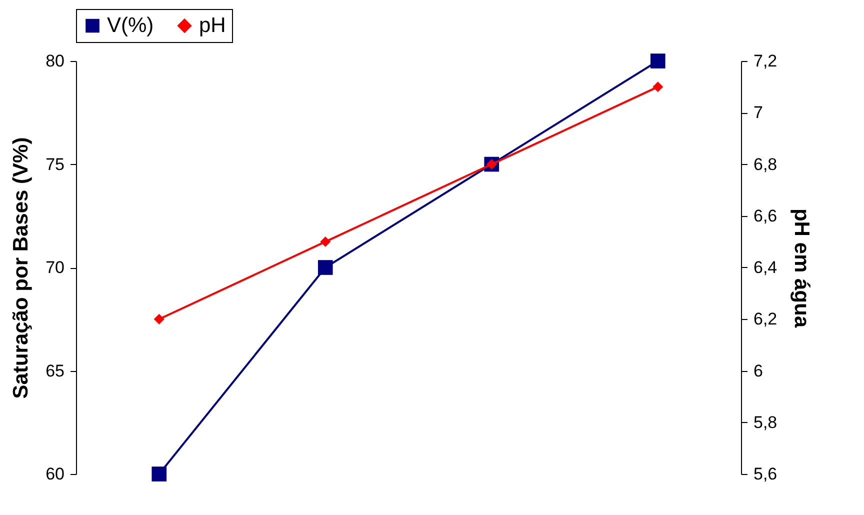 This screenshot has width=864, height=515. What do you see at coordinates (55, 267) in the screenshot?
I see `y-tick-label: 70` at bounding box center [55, 267].